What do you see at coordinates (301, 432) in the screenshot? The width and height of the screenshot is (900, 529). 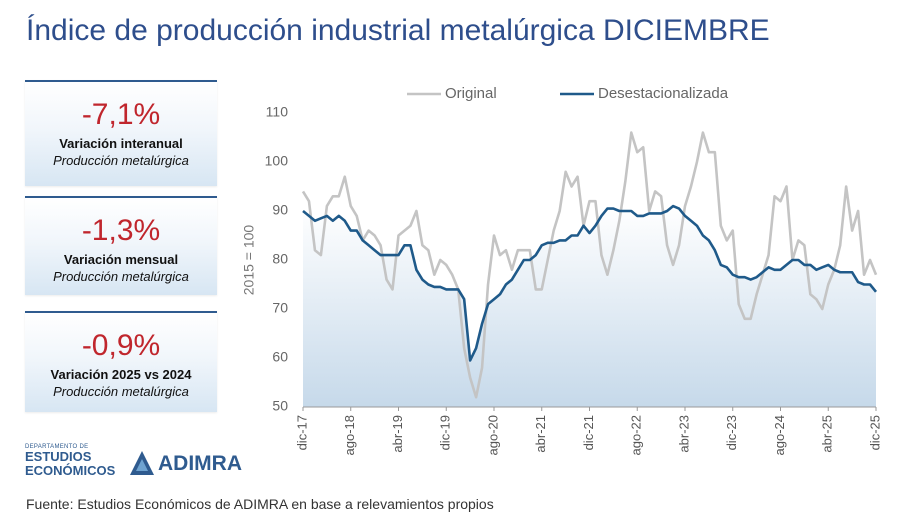 I see `x-tick-label: dic-17` at bounding box center [301, 432].